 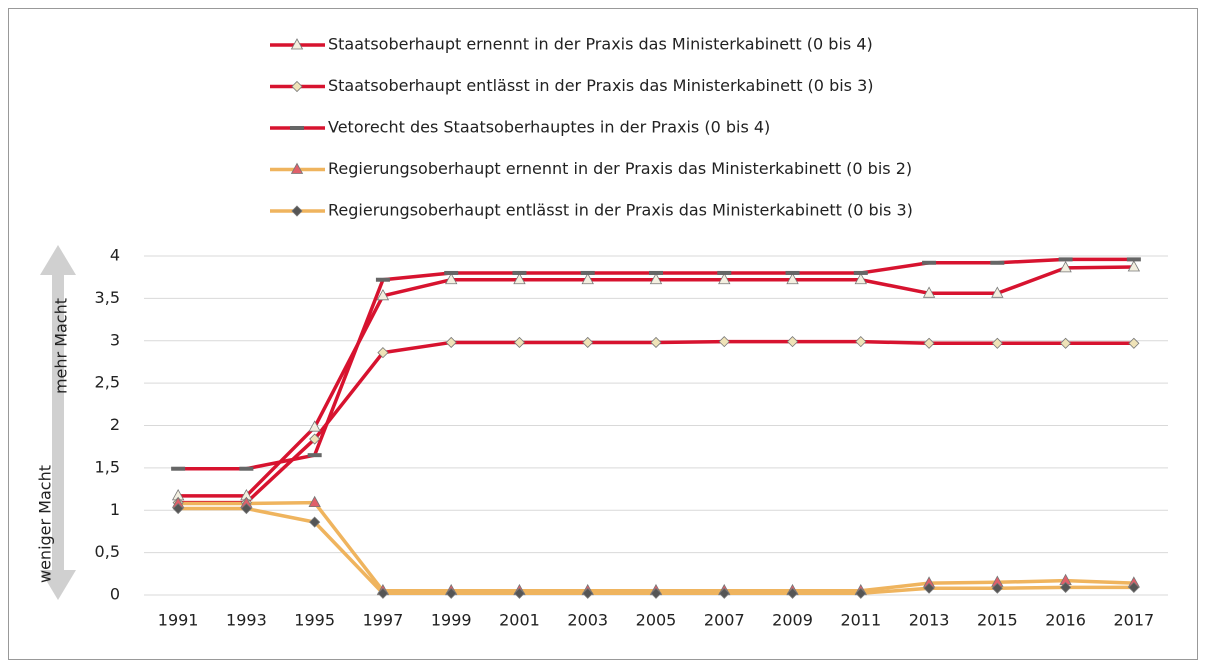 I want to click on x-tick-label: 2001, so click(x=519, y=620).